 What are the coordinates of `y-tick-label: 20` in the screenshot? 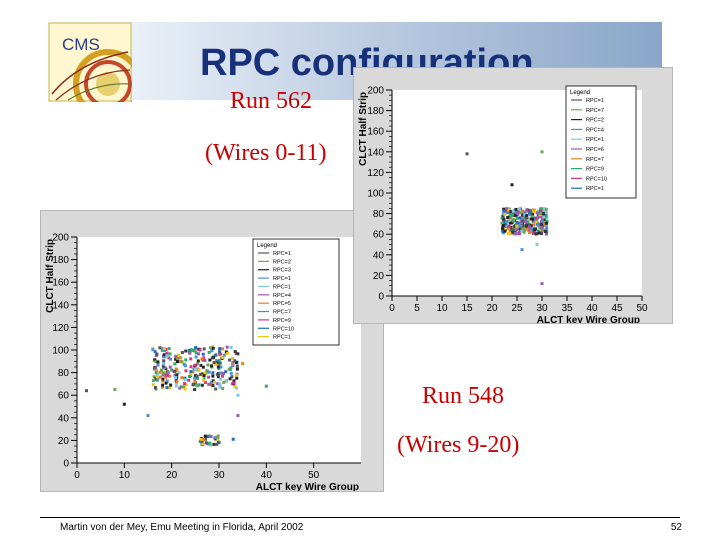 It's located at (379, 276).